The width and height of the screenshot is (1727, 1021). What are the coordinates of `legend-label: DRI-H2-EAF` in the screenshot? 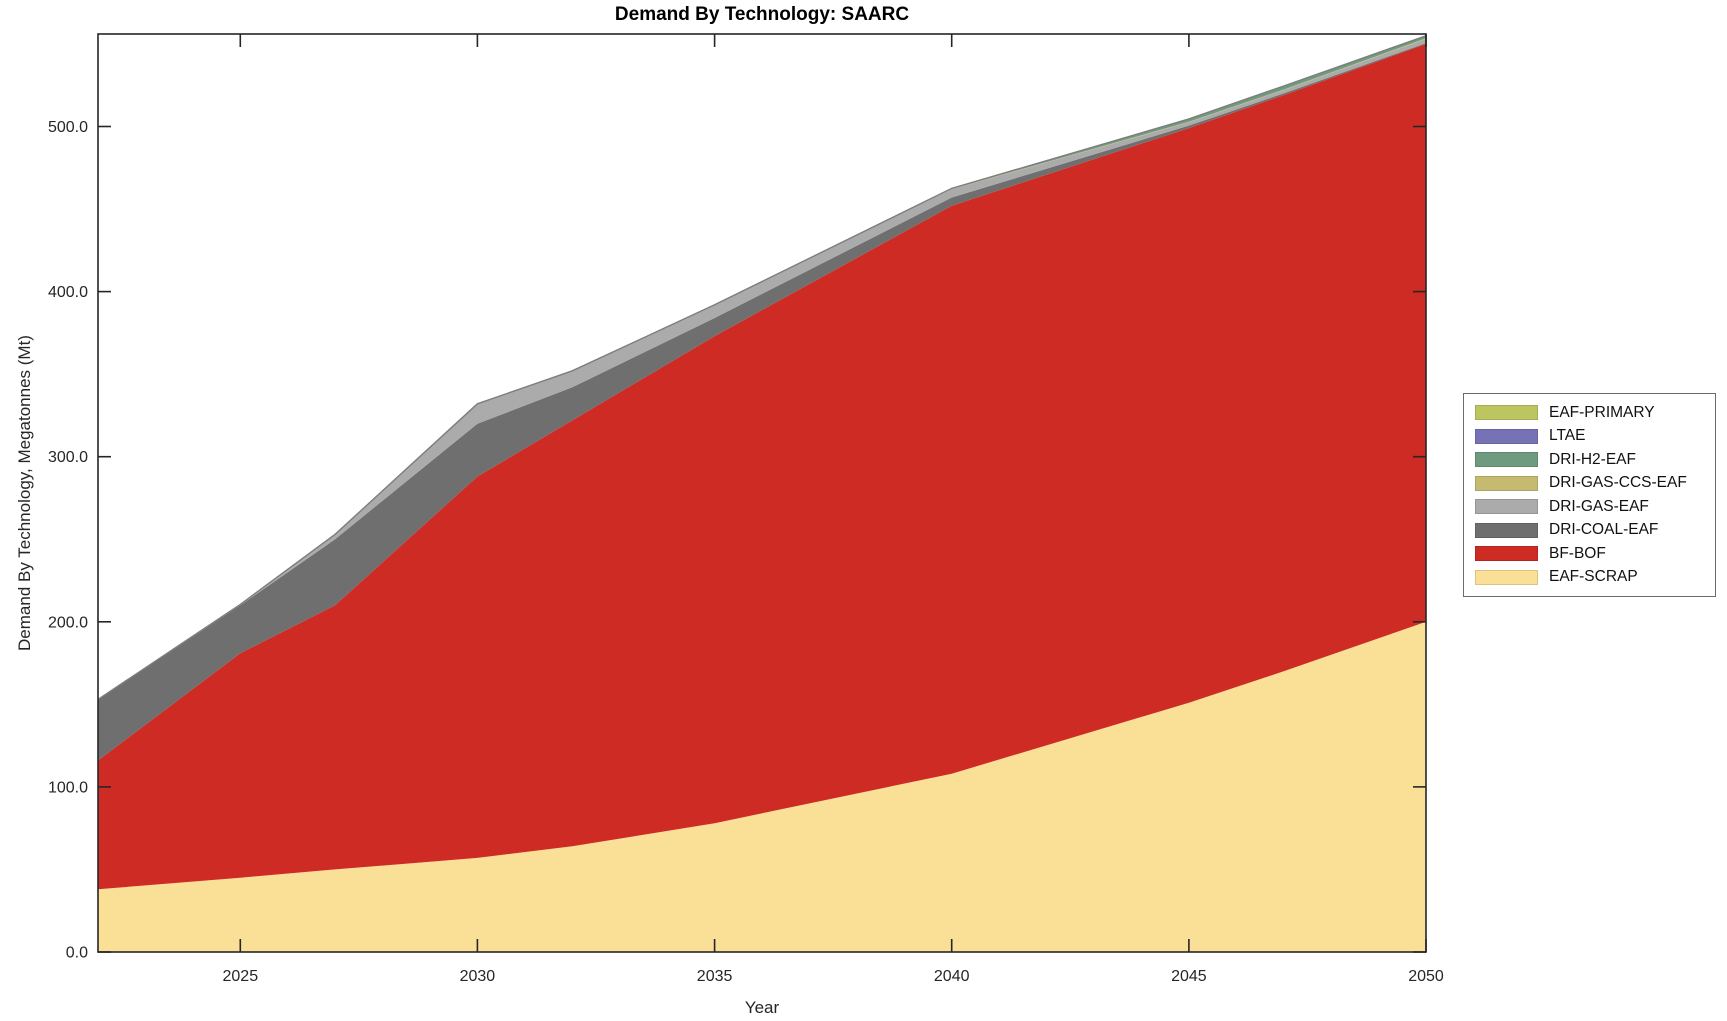 It's located at (1592, 459).